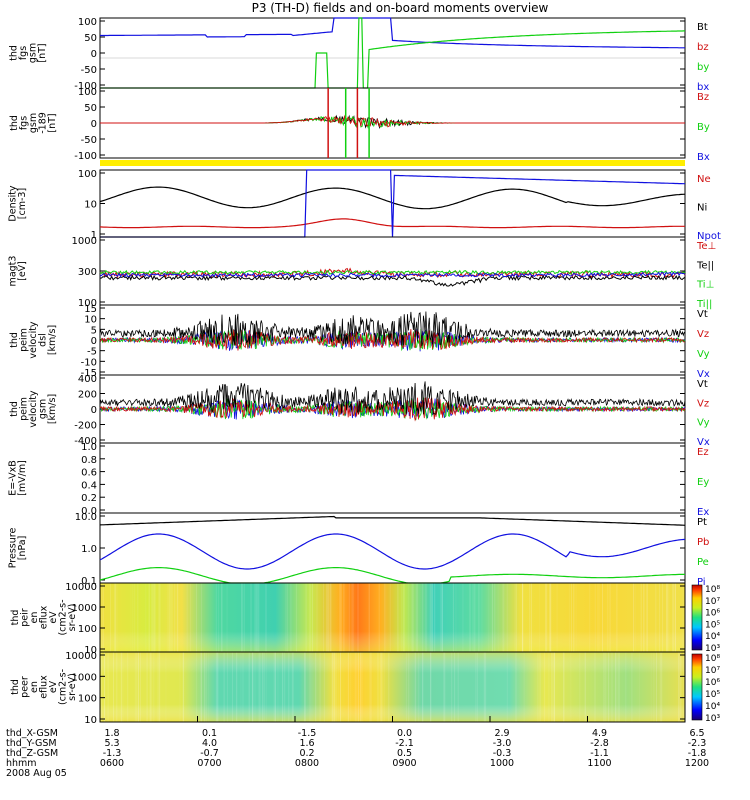  Describe the element at coordinates (18, 478) in the screenshot. I see `y-axis-label: E=-VxB[mV/m]` at that location.